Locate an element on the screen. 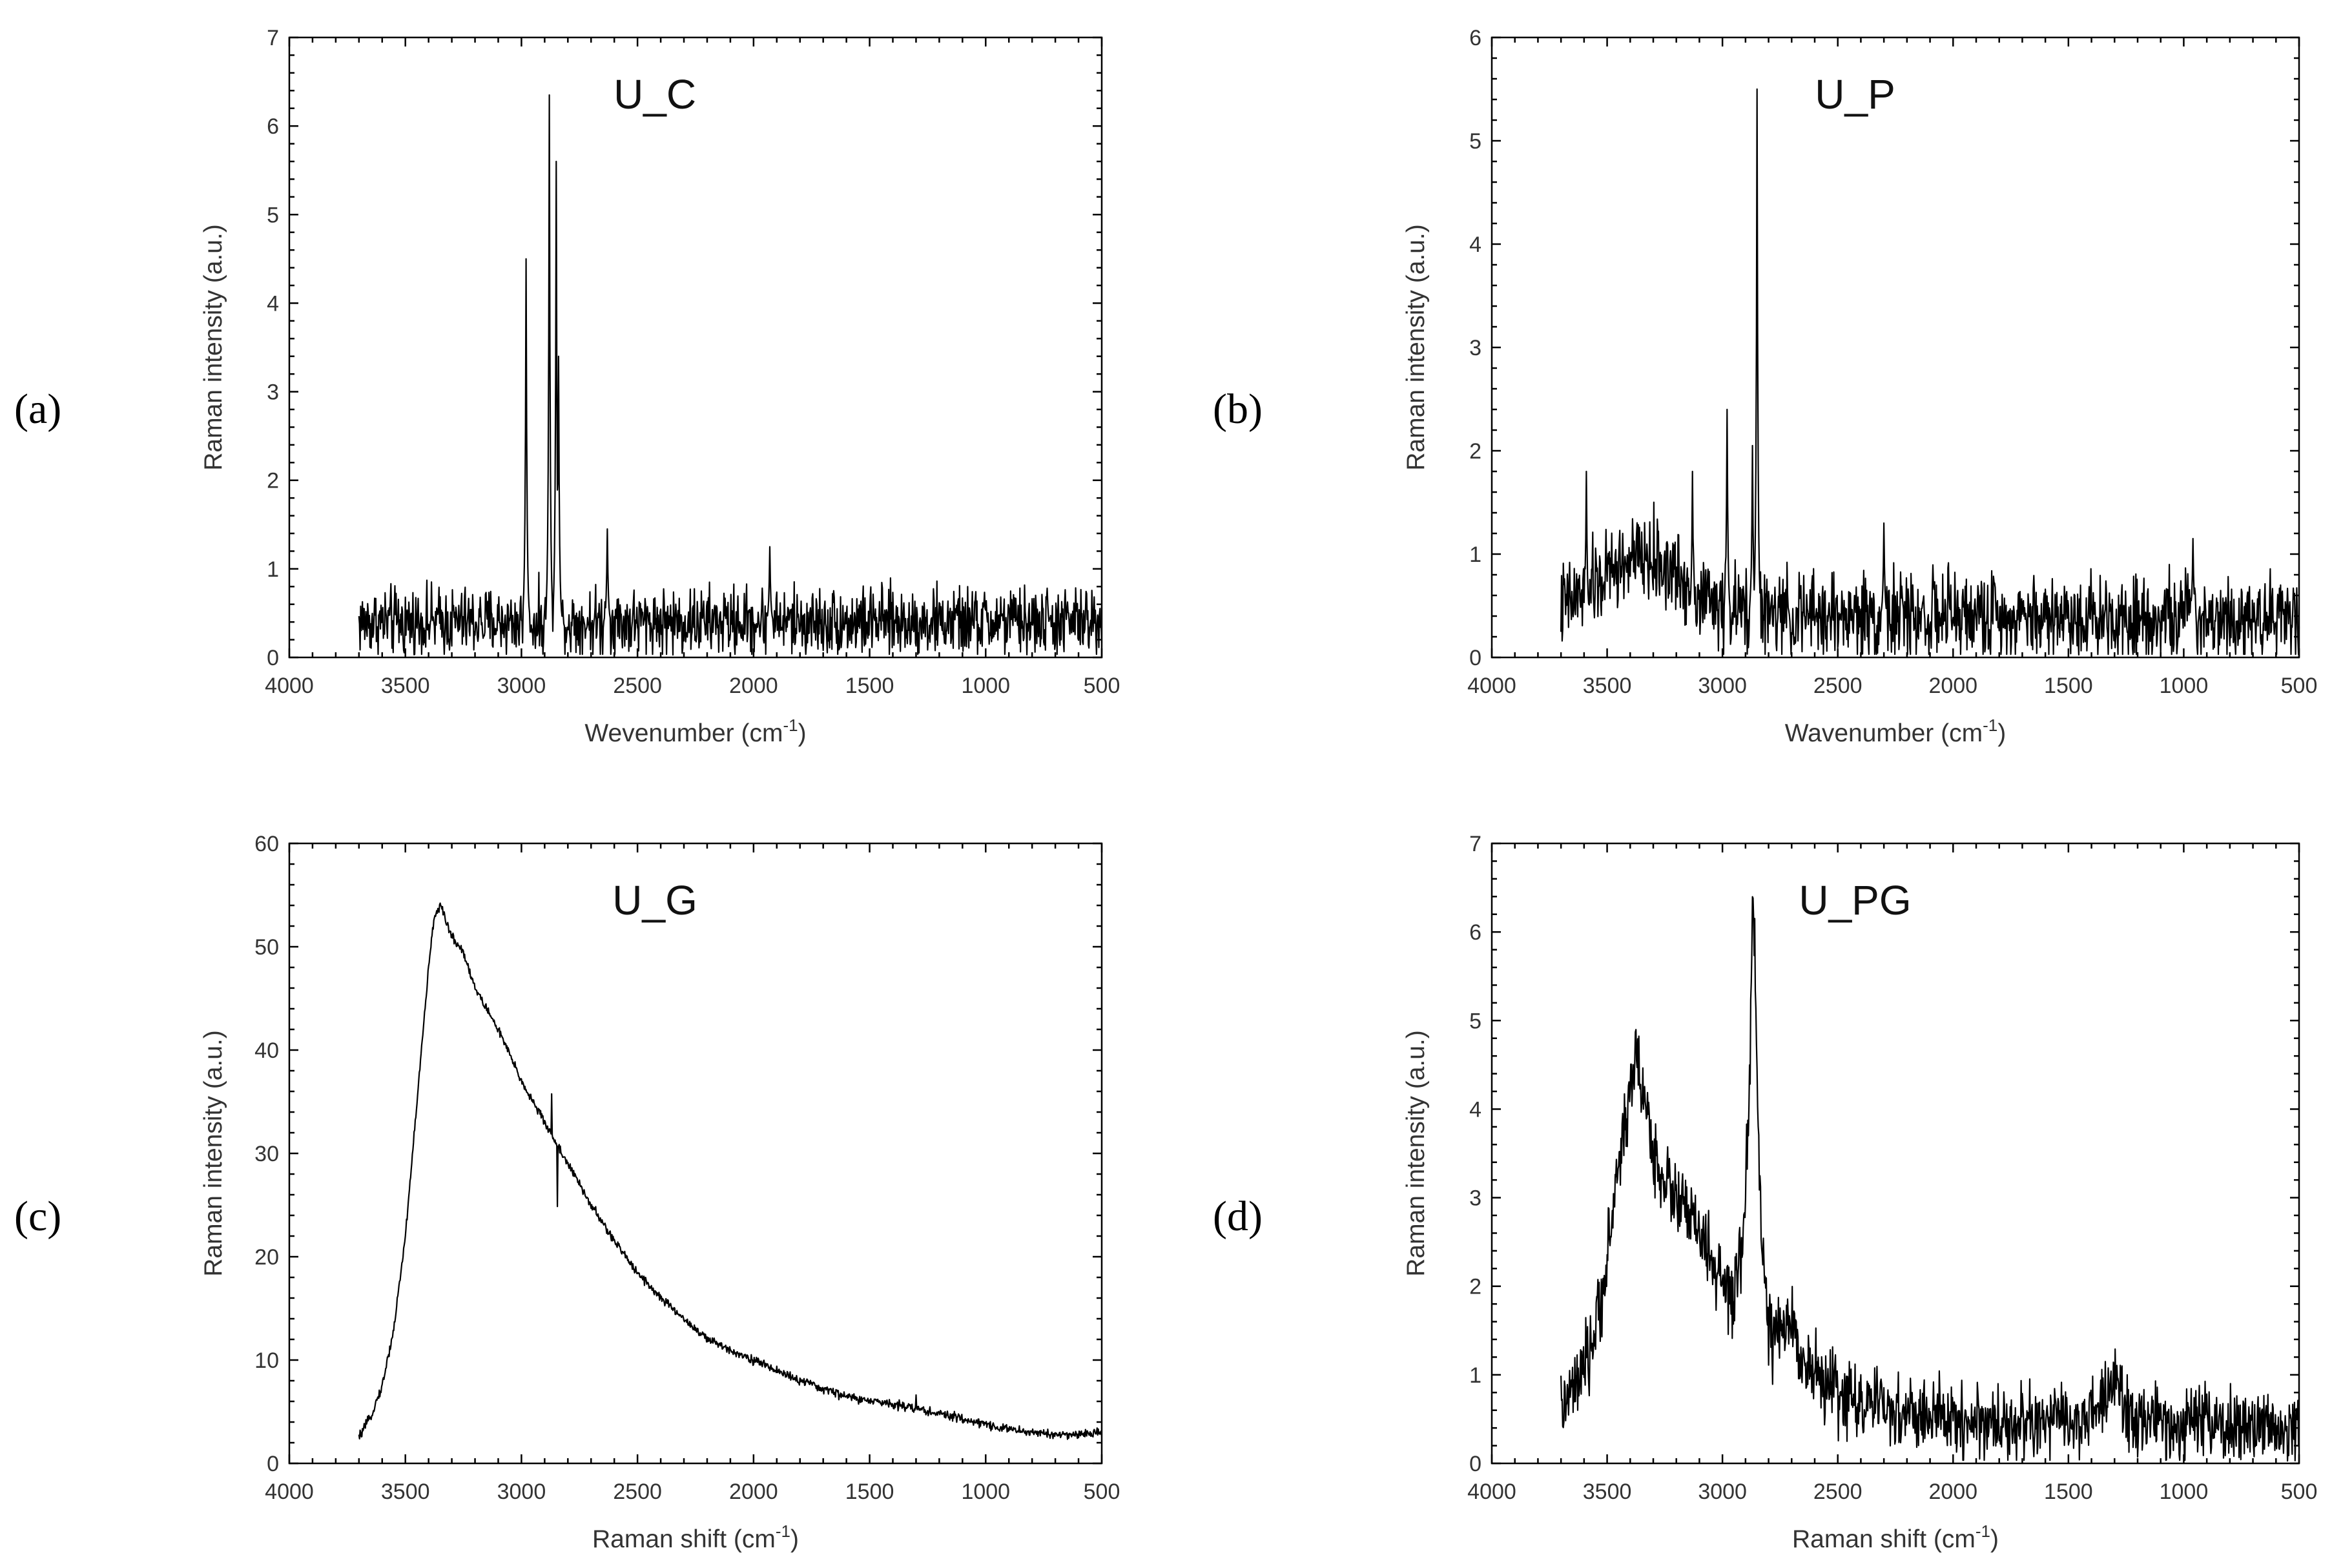 This screenshot has width=2332, height=1568. x-axis-title: Wevenumber (cm-1) is located at coordinates (695, 731).